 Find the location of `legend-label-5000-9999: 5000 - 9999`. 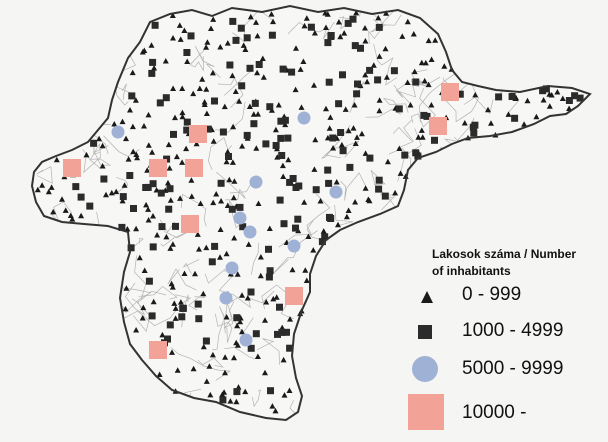

legend-label-5000-9999: 5000 - 9999 is located at coordinates (513, 368).